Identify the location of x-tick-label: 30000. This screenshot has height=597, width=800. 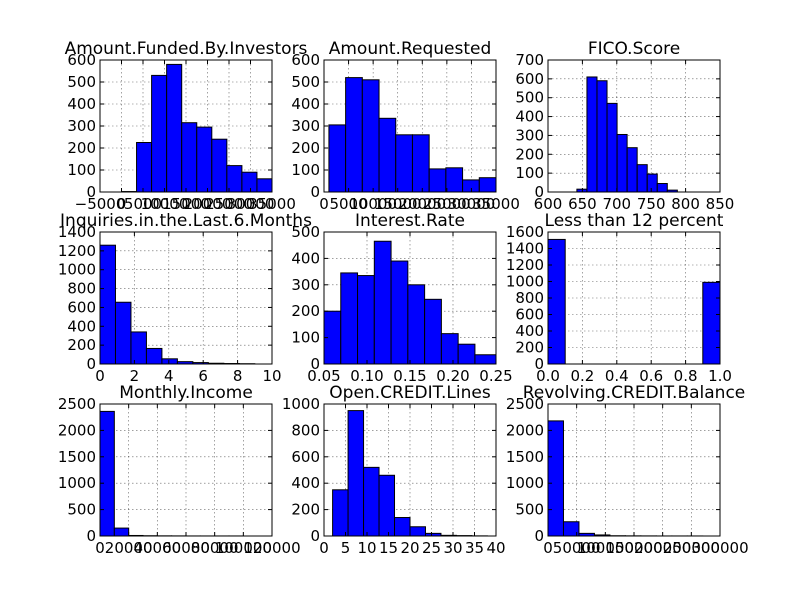
(472, 204).